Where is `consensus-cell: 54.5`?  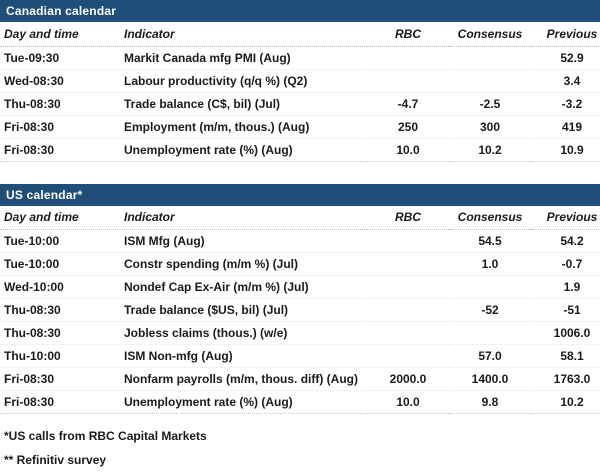 consensus-cell: 54.5 is located at coordinates (490, 241).